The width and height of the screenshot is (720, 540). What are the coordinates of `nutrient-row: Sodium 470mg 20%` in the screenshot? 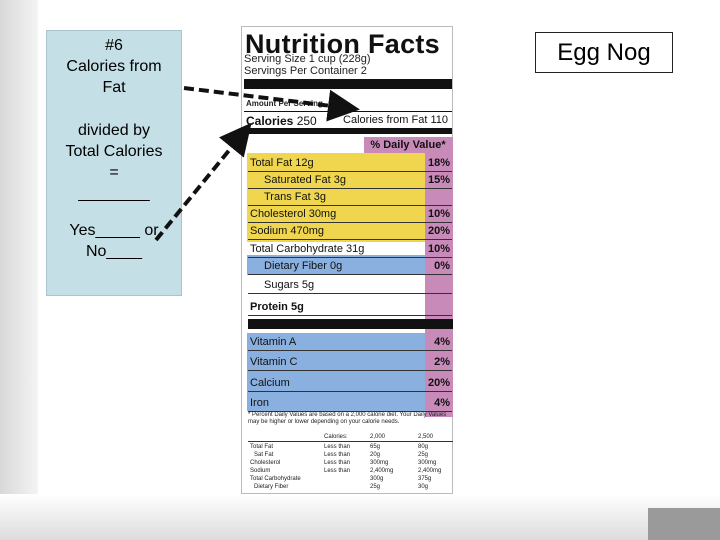 It's located at (350, 231).